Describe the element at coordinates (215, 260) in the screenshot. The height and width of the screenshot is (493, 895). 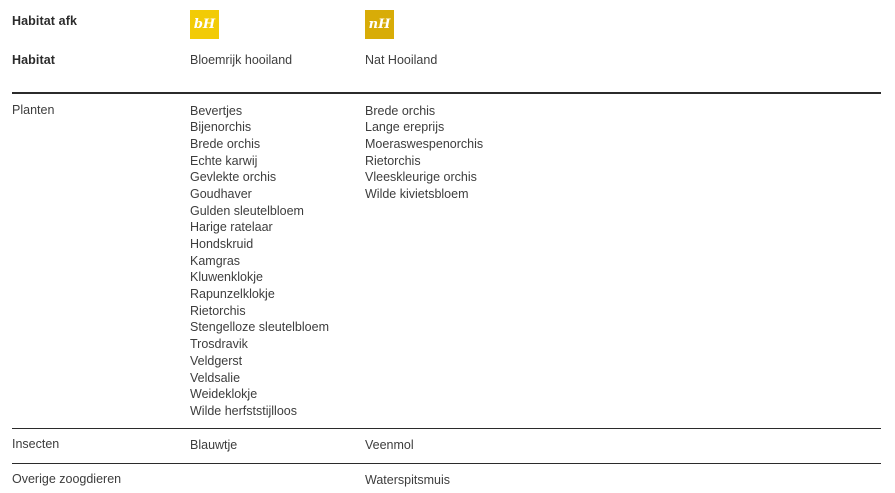
I see `species-item: Kamgras` at that location.